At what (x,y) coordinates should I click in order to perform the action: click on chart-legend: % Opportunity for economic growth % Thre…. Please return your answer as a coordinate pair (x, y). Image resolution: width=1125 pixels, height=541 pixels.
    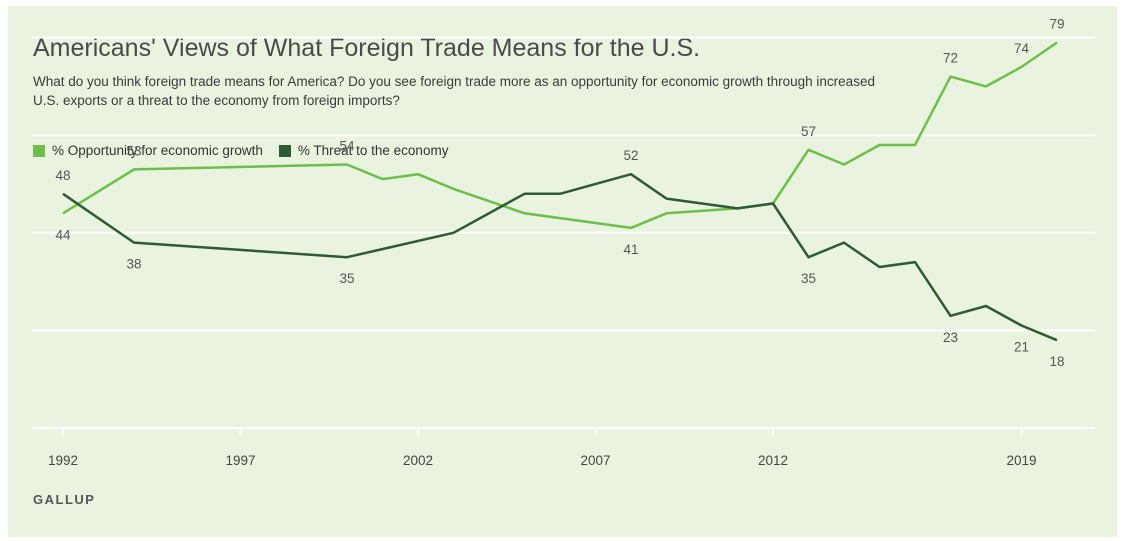
    Looking at the image, I should click on (248, 150).